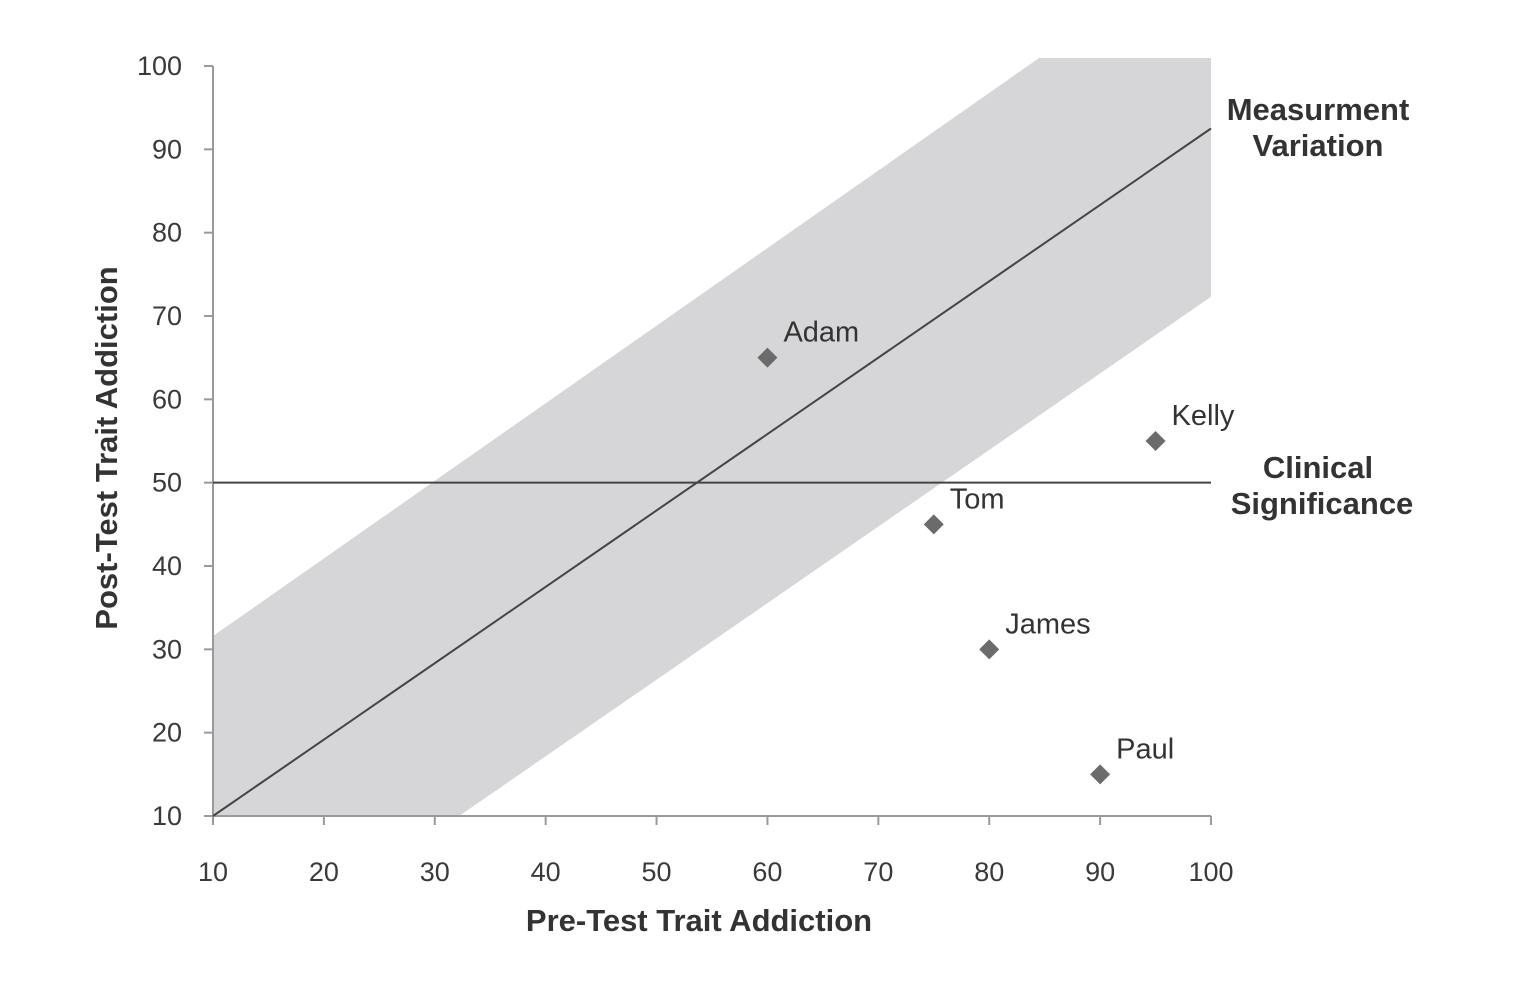 The image size is (1528, 1000). I want to click on x-tick-label: 30, so click(435, 872).